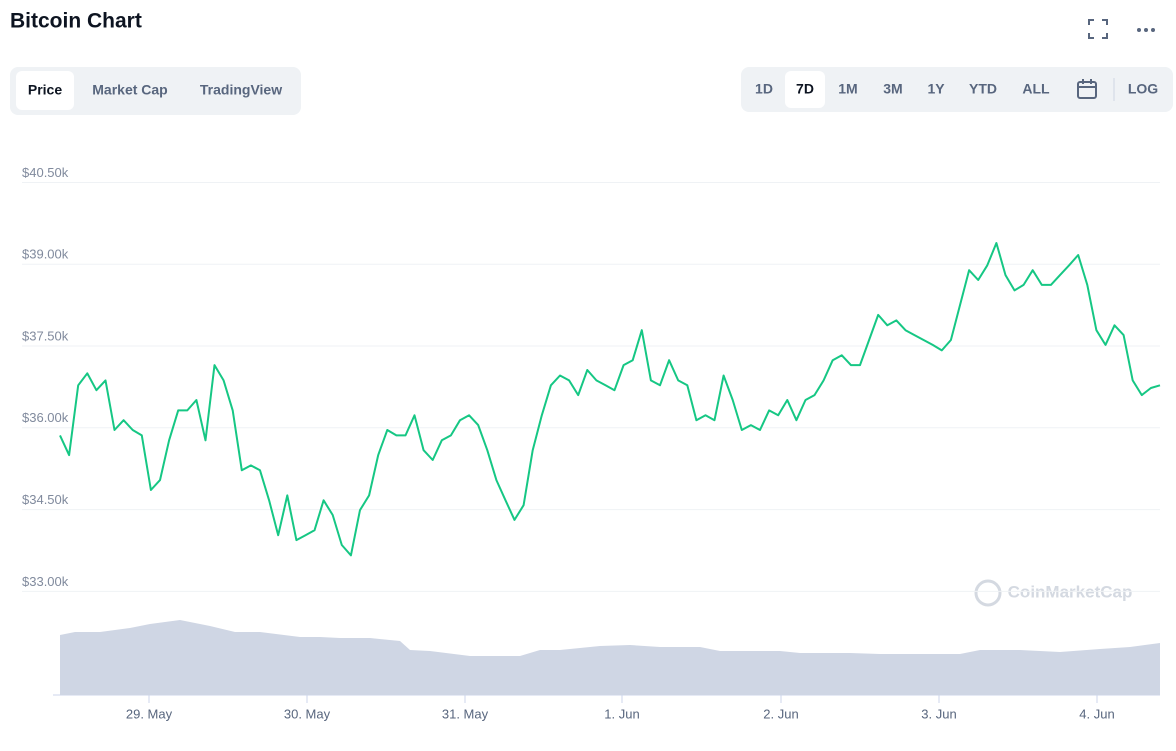  What do you see at coordinates (936, 89) in the screenshot?
I see `range-button: 1Y` at bounding box center [936, 89].